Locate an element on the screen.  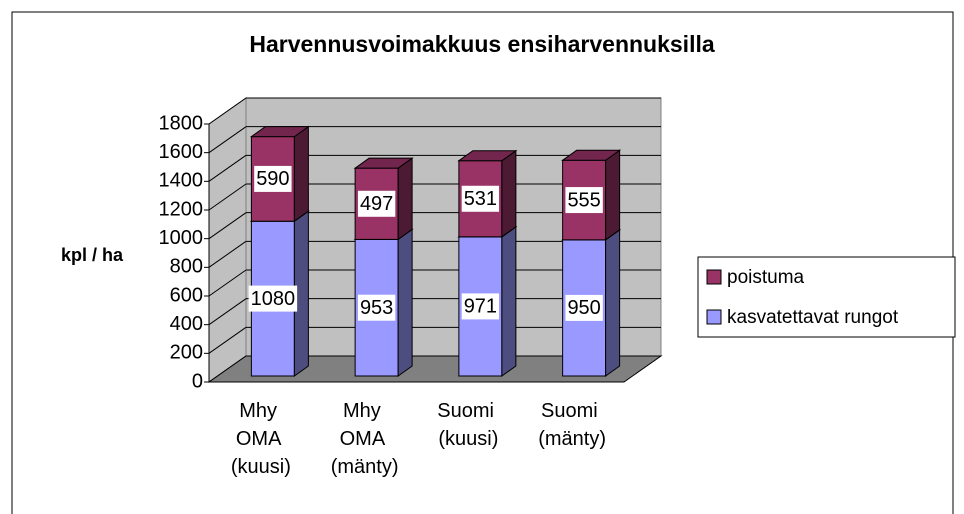
y-tick-label: 800 is located at coordinates (186, 267).